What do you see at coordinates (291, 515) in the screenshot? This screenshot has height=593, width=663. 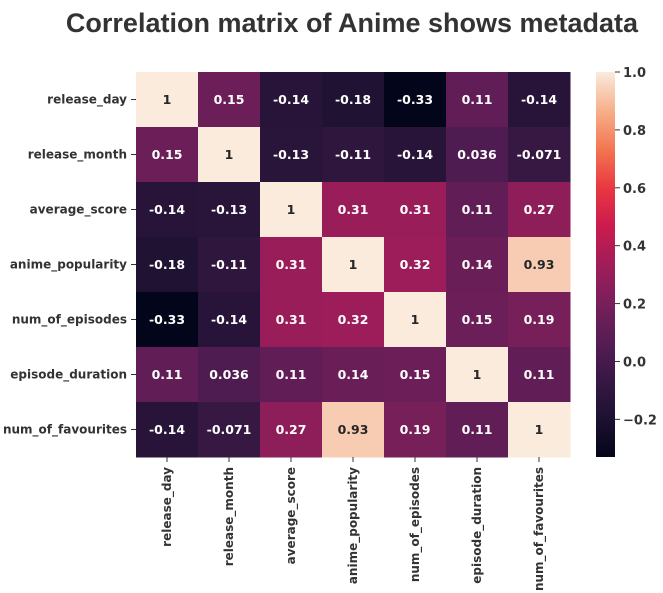 I see `column-label: average_score` at bounding box center [291, 515].